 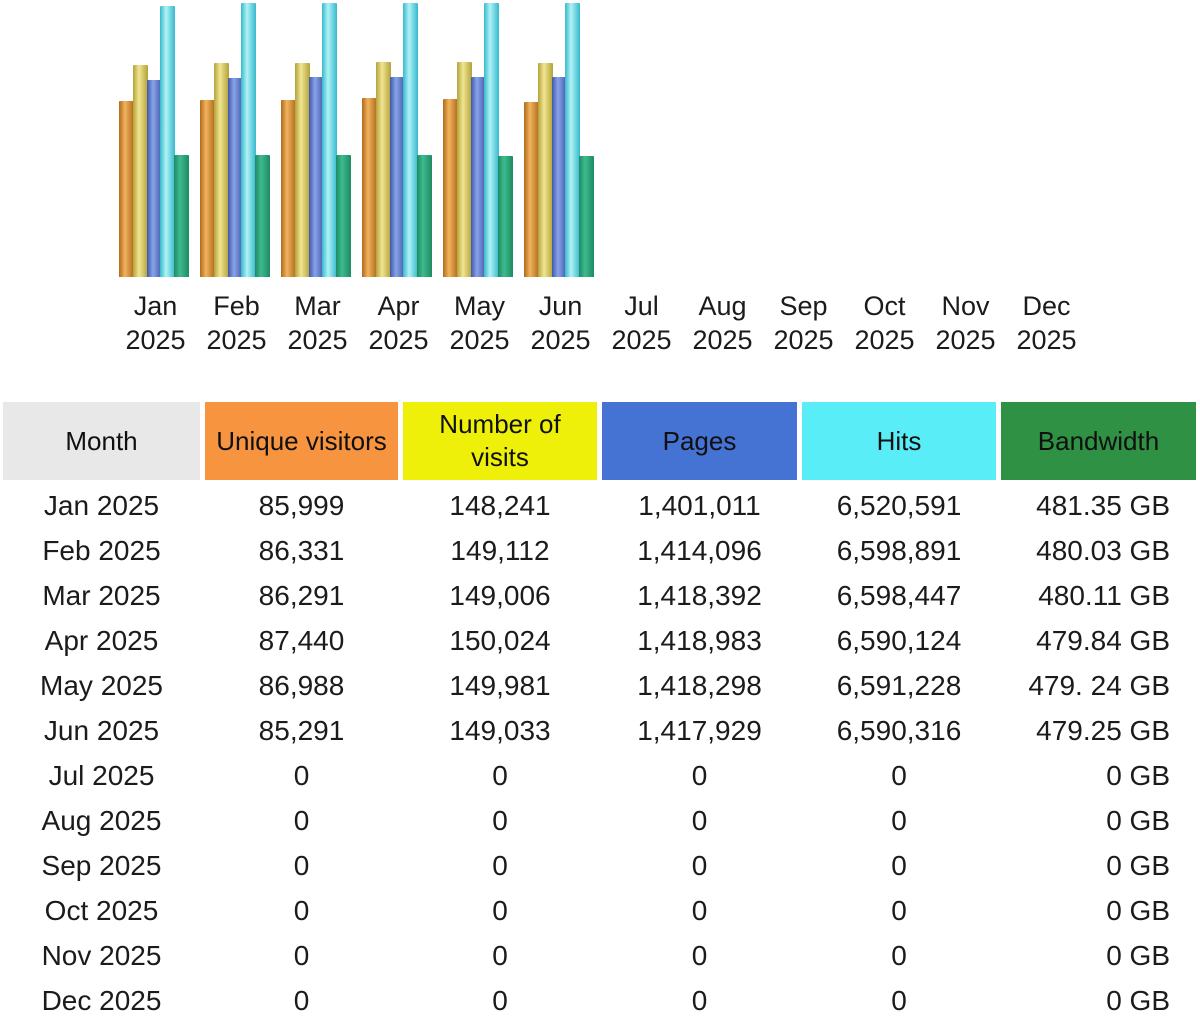 What do you see at coordinates (397, 177) in the screenshot?
I see `bar-pages-apr-2025` at bounding box center [397, 177].